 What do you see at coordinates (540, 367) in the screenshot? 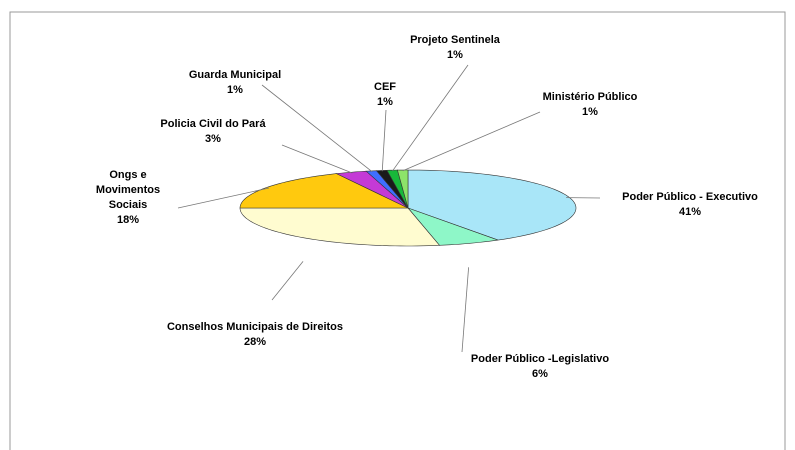
I see `slice-label: Poder Público -Legislativo 6%` at bounding box center [540, 367].